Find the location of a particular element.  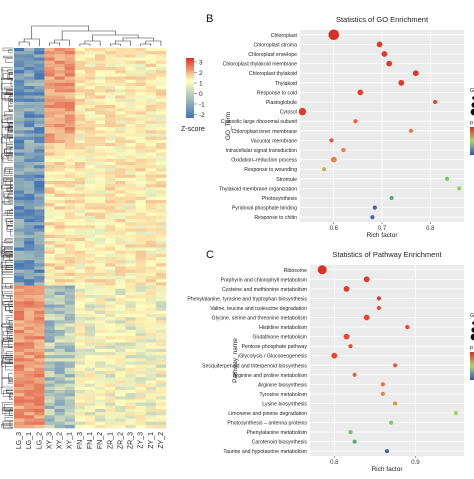

plot-area is located at coordinates (387, 360).